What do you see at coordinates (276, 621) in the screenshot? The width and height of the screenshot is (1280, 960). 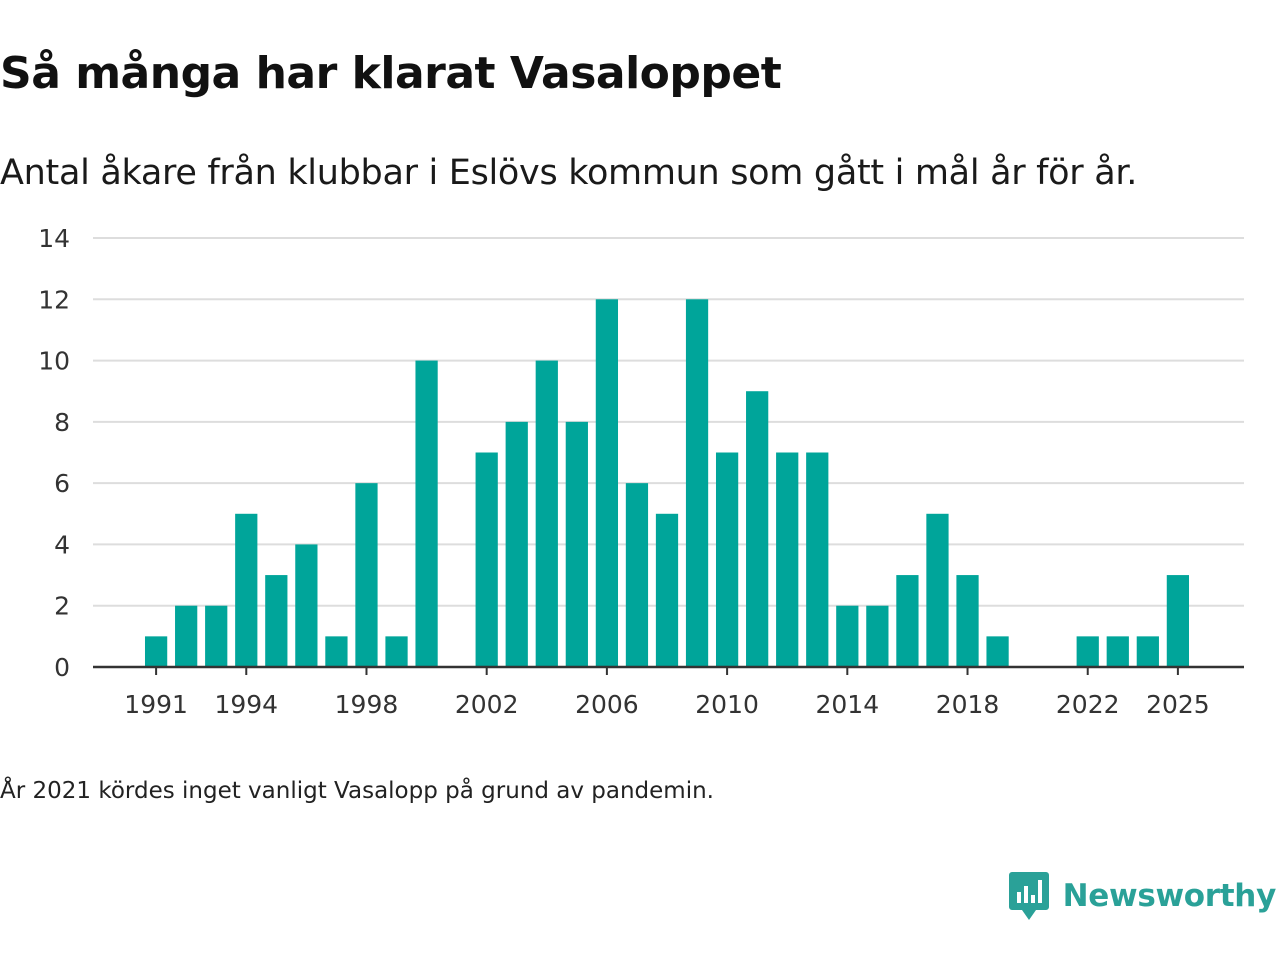 I see `bar-1995` at bounding box center [276, 621].